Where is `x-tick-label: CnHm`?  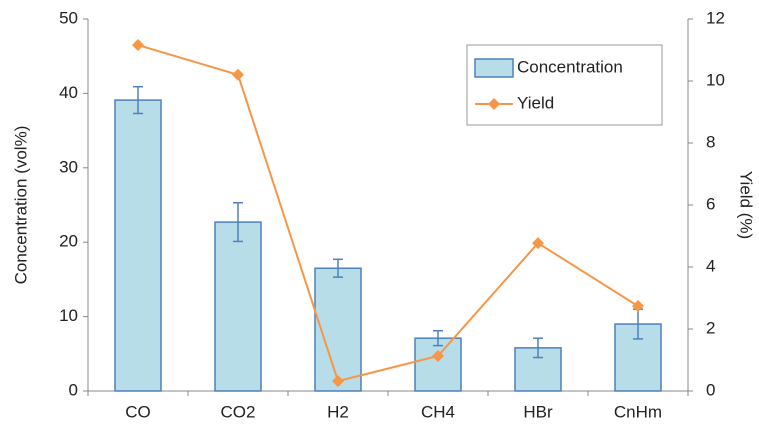
x-tick-label: CnHm is located at coordinates (638, 411).